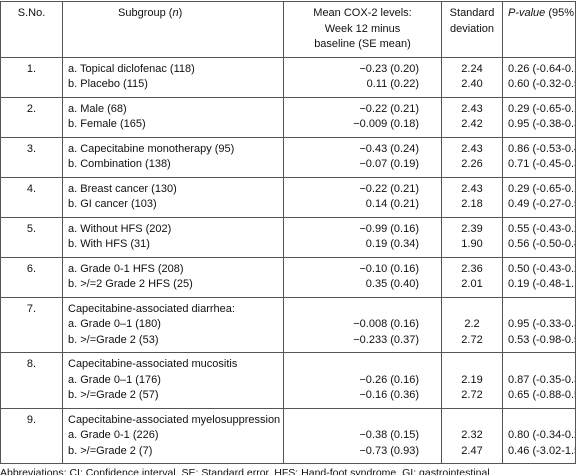  I want to click on cell-line: a. Breast cancer (130), so click(122, 188).